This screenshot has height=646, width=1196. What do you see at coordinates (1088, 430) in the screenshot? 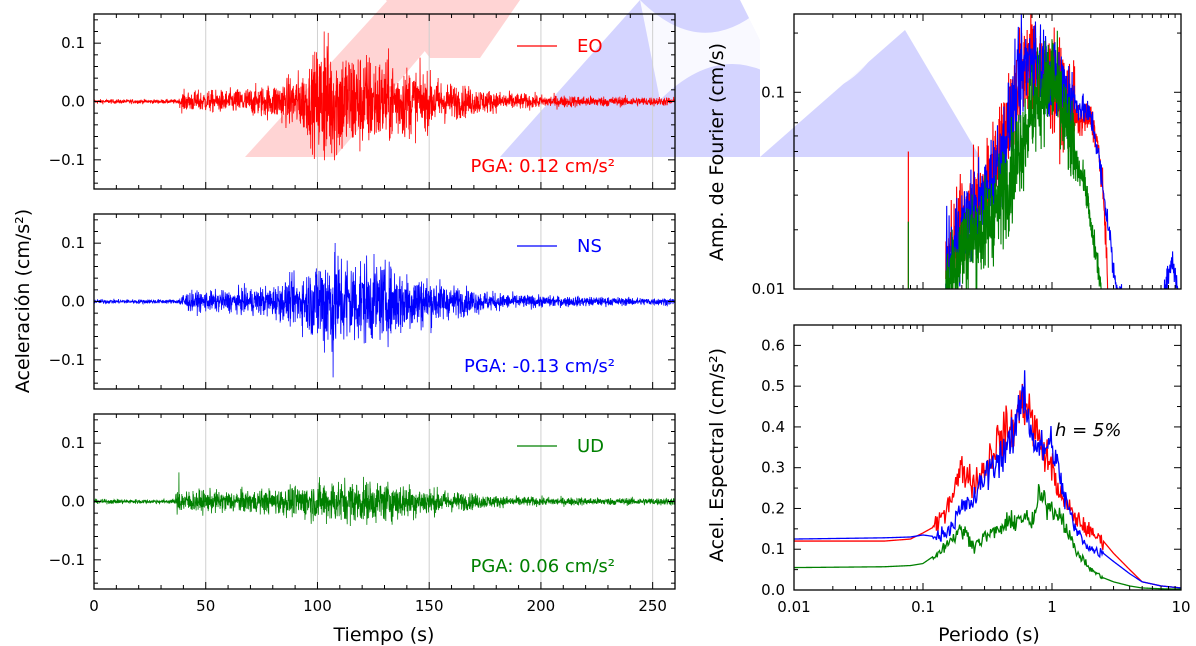
I see `damping-annotation: h = 5%` at bounding box center [1088, 430].